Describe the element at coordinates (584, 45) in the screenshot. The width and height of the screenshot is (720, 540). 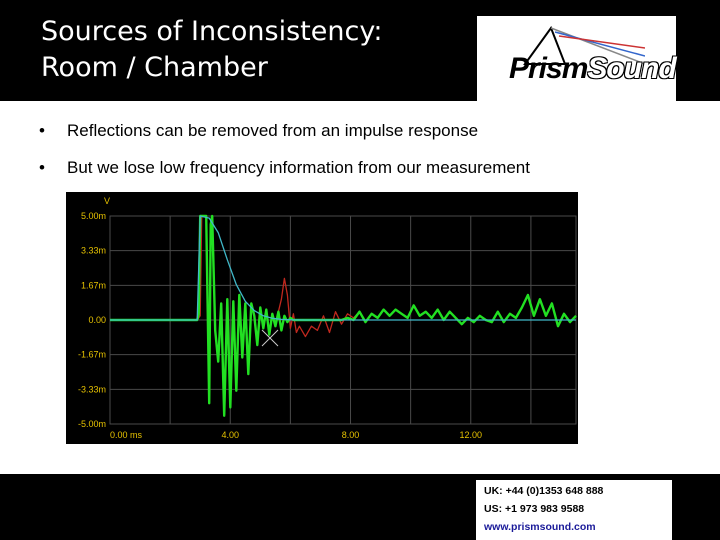
I see `prism-icon` at that location.